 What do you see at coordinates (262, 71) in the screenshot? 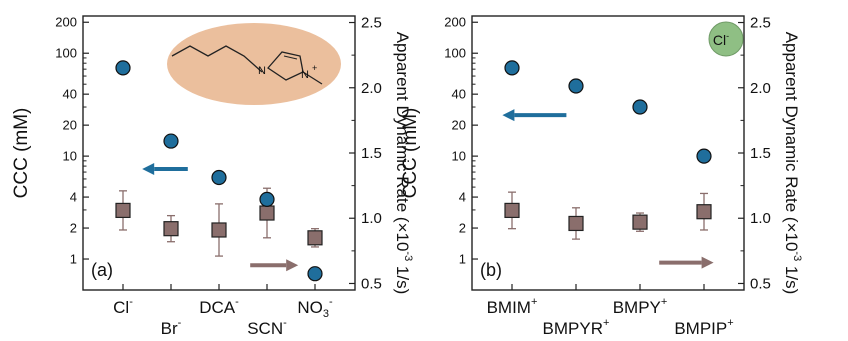
I see `nitrogen-label: N` at bounding box center [262, 71].